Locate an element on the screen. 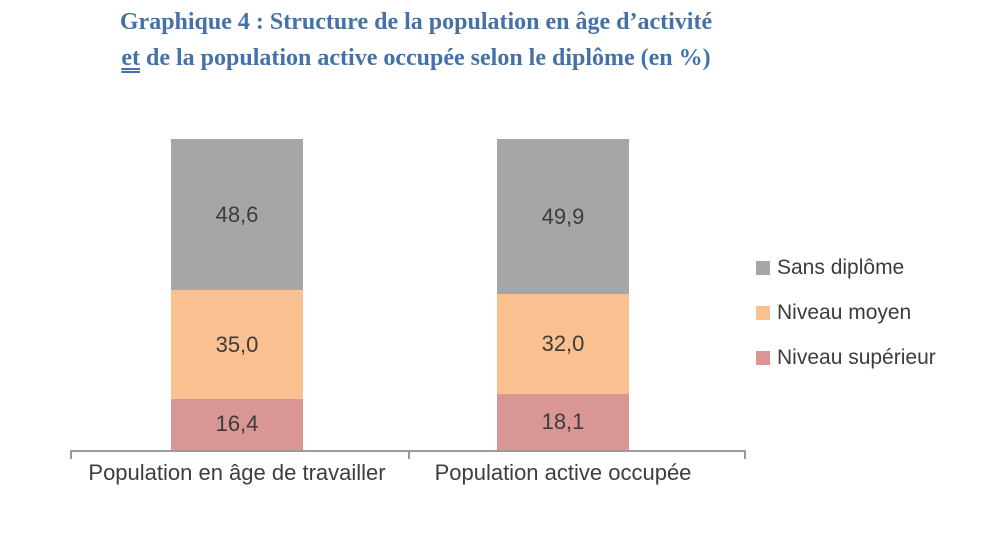 The height and width of the screenshot is (534, 1000). bar-segment: 35,0 is located at coordinates (237, 344).